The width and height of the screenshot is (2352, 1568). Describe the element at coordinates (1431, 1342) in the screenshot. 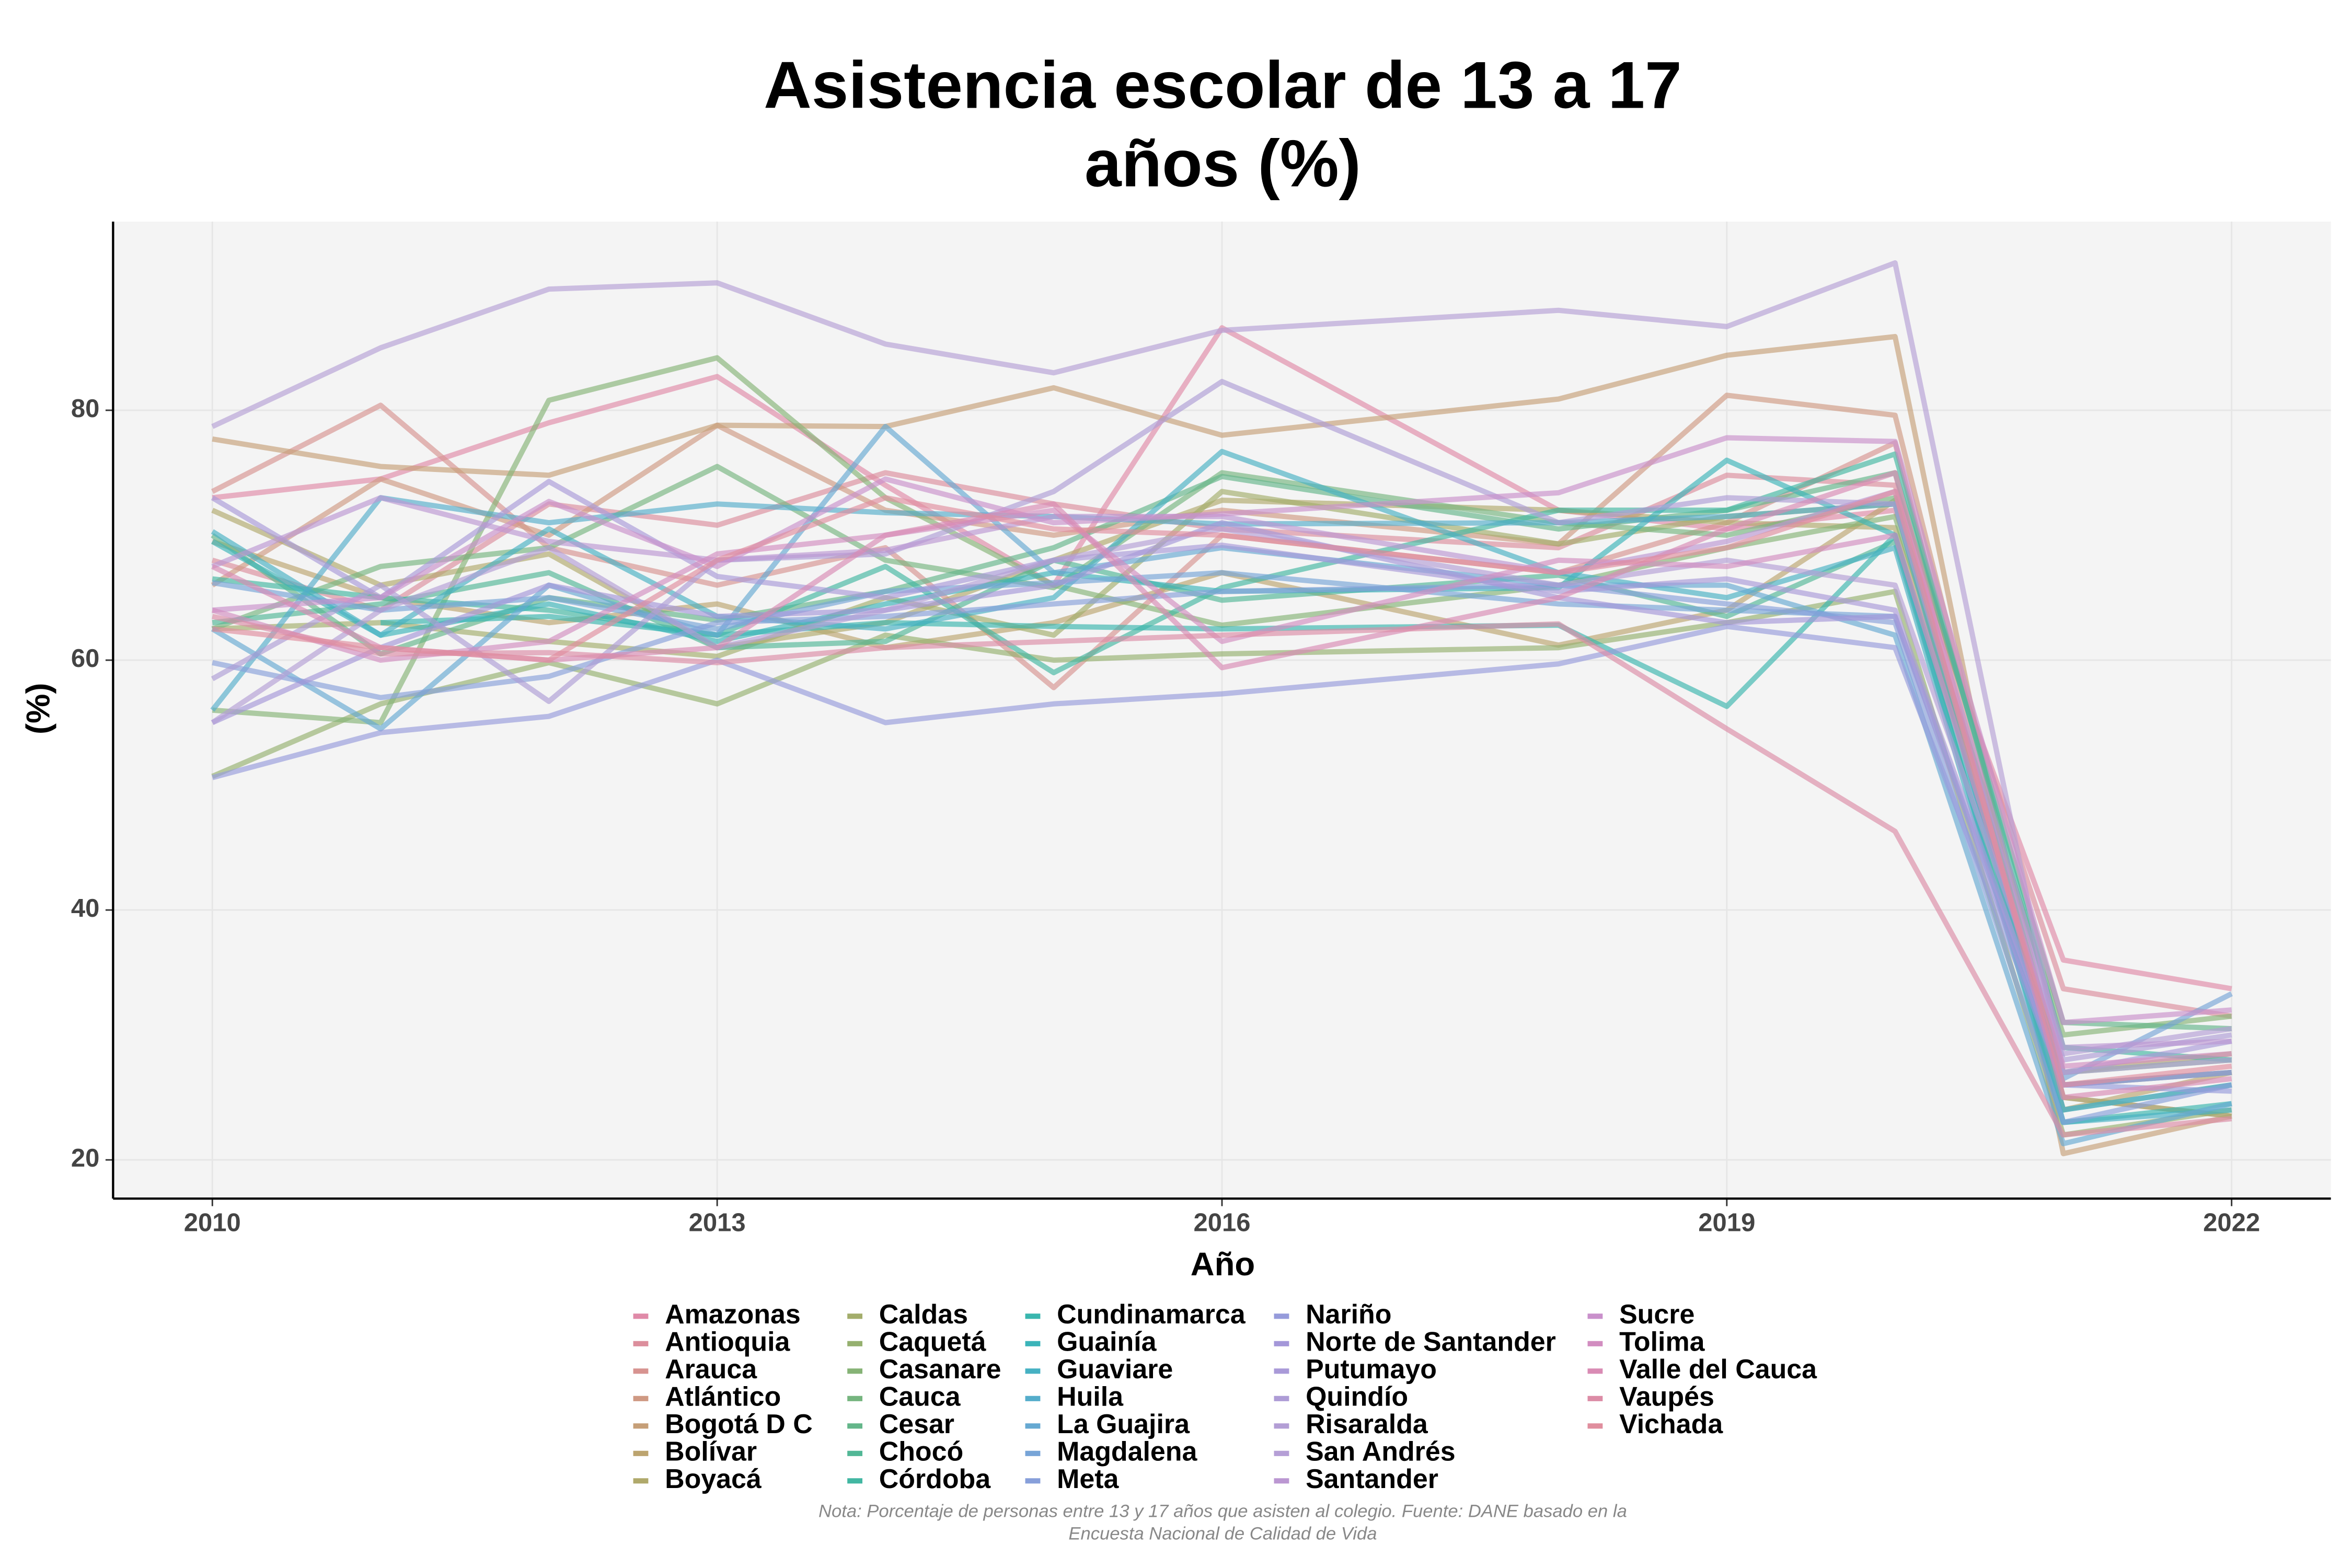

I see `legend-label: Norte de Santander` at that location.